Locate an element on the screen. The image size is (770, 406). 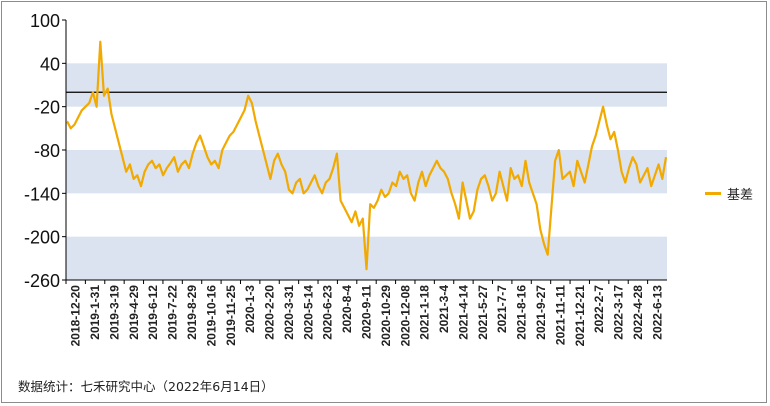
x-tick-label: 2020-12-08 is located at coordinates (405, 316).